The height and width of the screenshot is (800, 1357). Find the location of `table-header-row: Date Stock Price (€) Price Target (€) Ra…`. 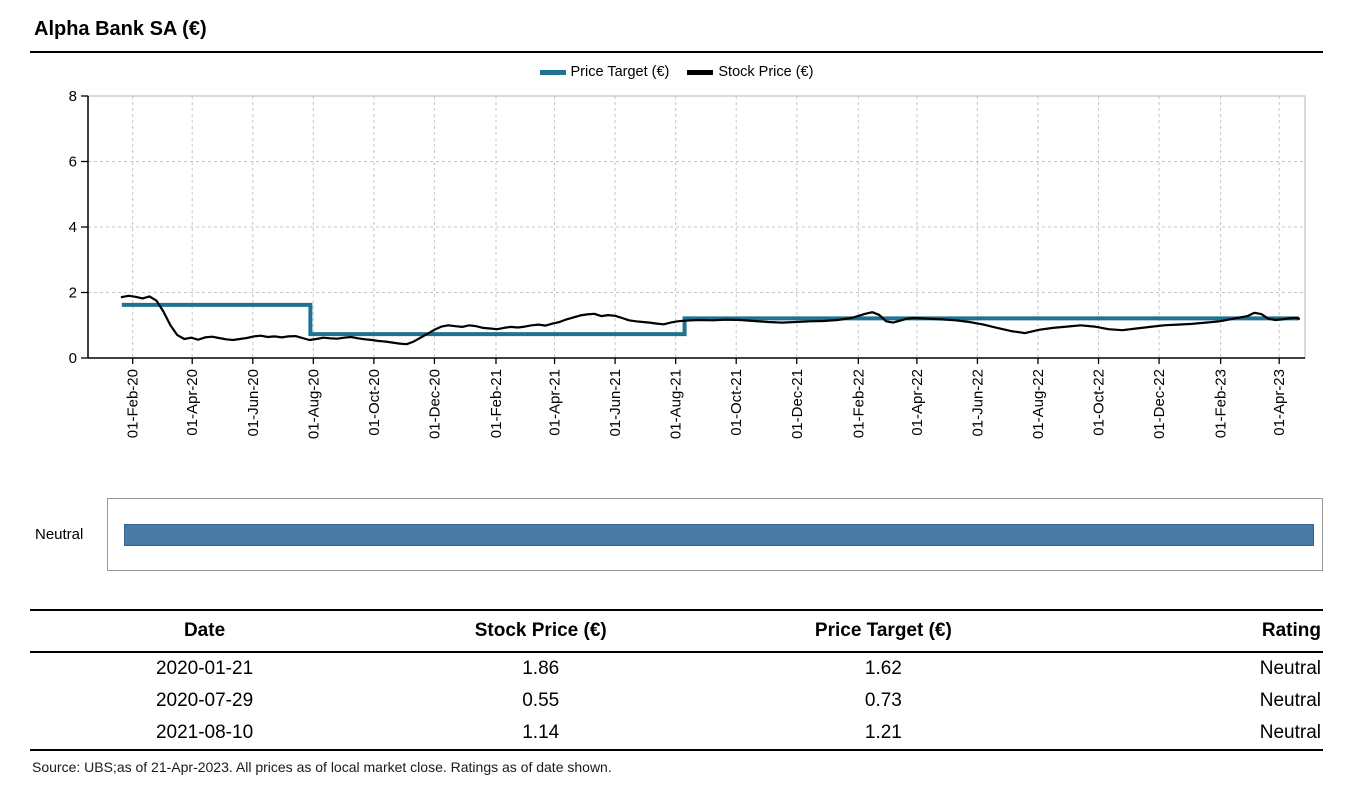

table-header-row: Date Stock Price (€) Price Target (€) Ra… is located at coordinates (676, 631).